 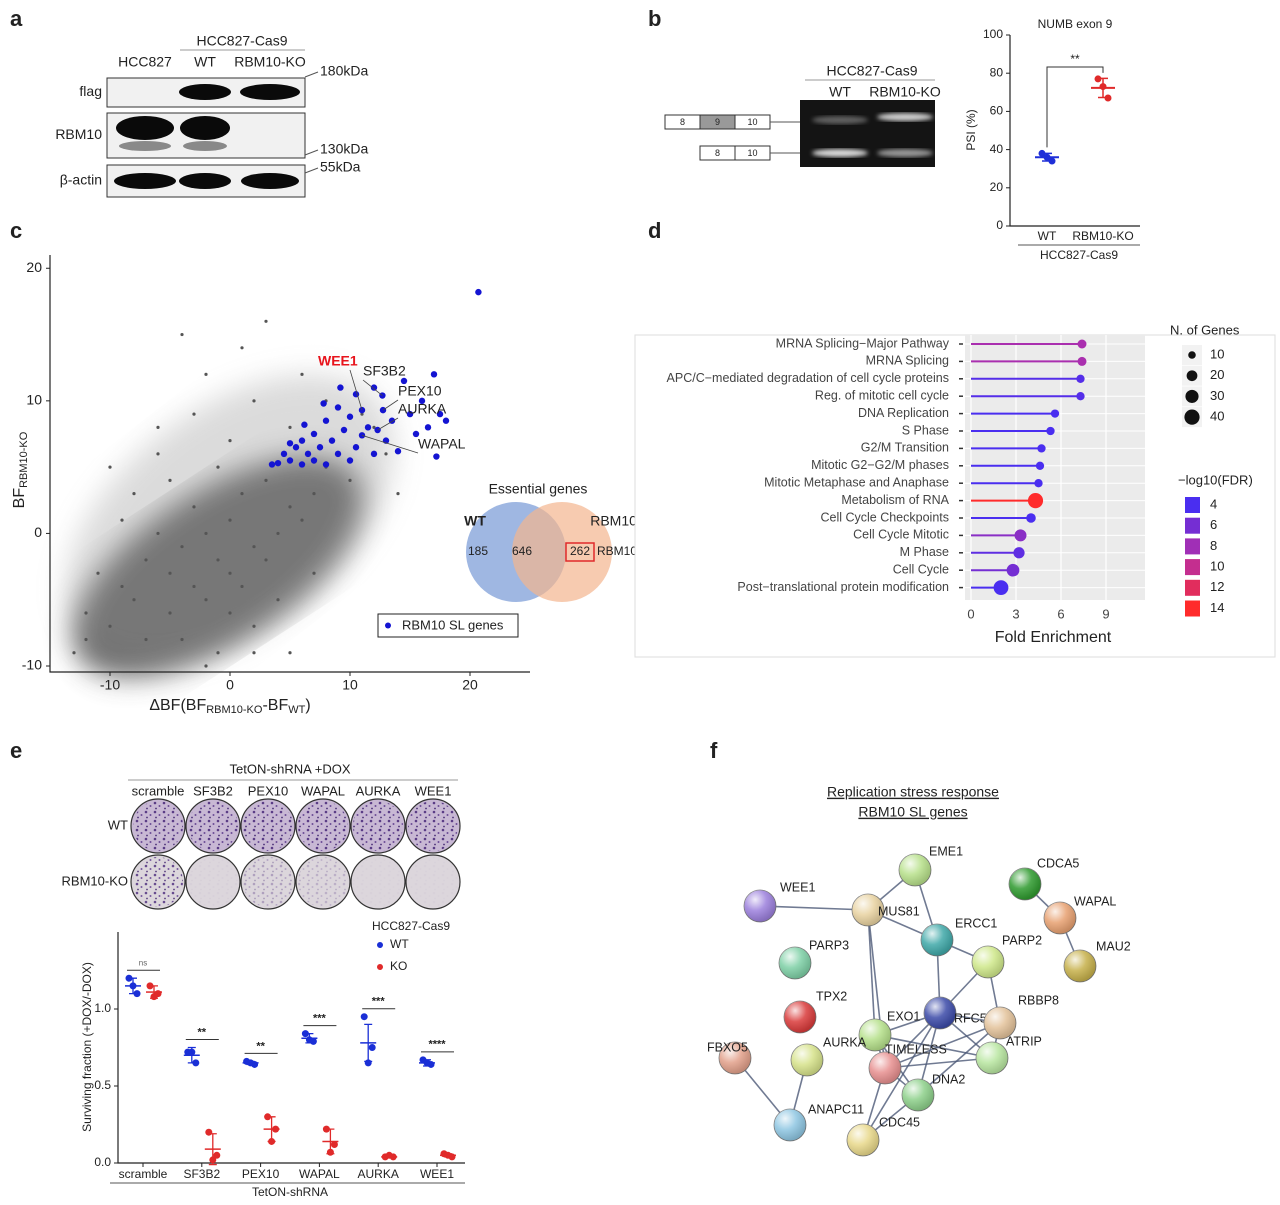 I want to click on panel-label: a, so click(x=16, y=18).